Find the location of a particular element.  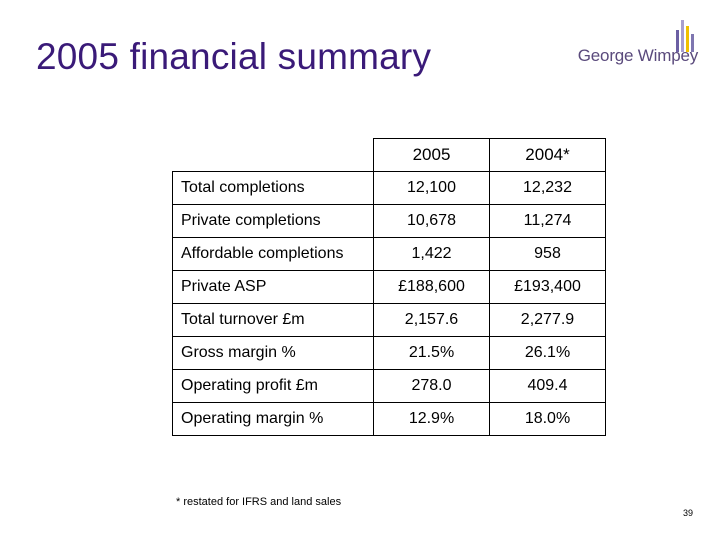

table-row: Affordable completions 1,422 958 is located at coordinates (389, 254).